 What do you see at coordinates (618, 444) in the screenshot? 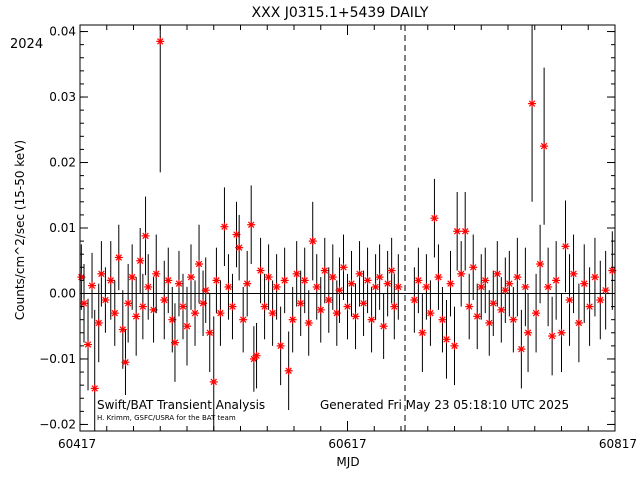
I see `x-tick-label: 60817` at bounding box center [618, 444].